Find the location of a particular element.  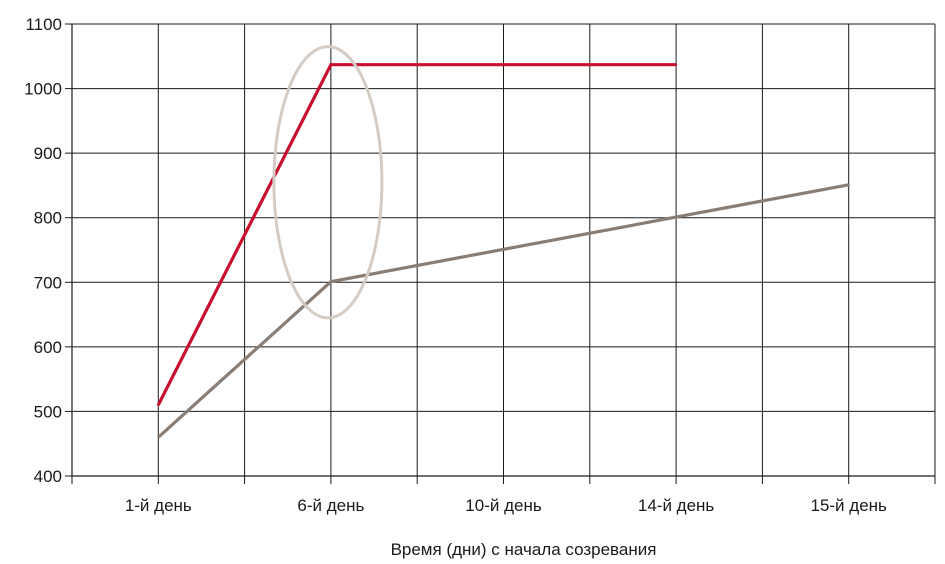

y-tick-label: 600 is located at coordinates (48, 347).